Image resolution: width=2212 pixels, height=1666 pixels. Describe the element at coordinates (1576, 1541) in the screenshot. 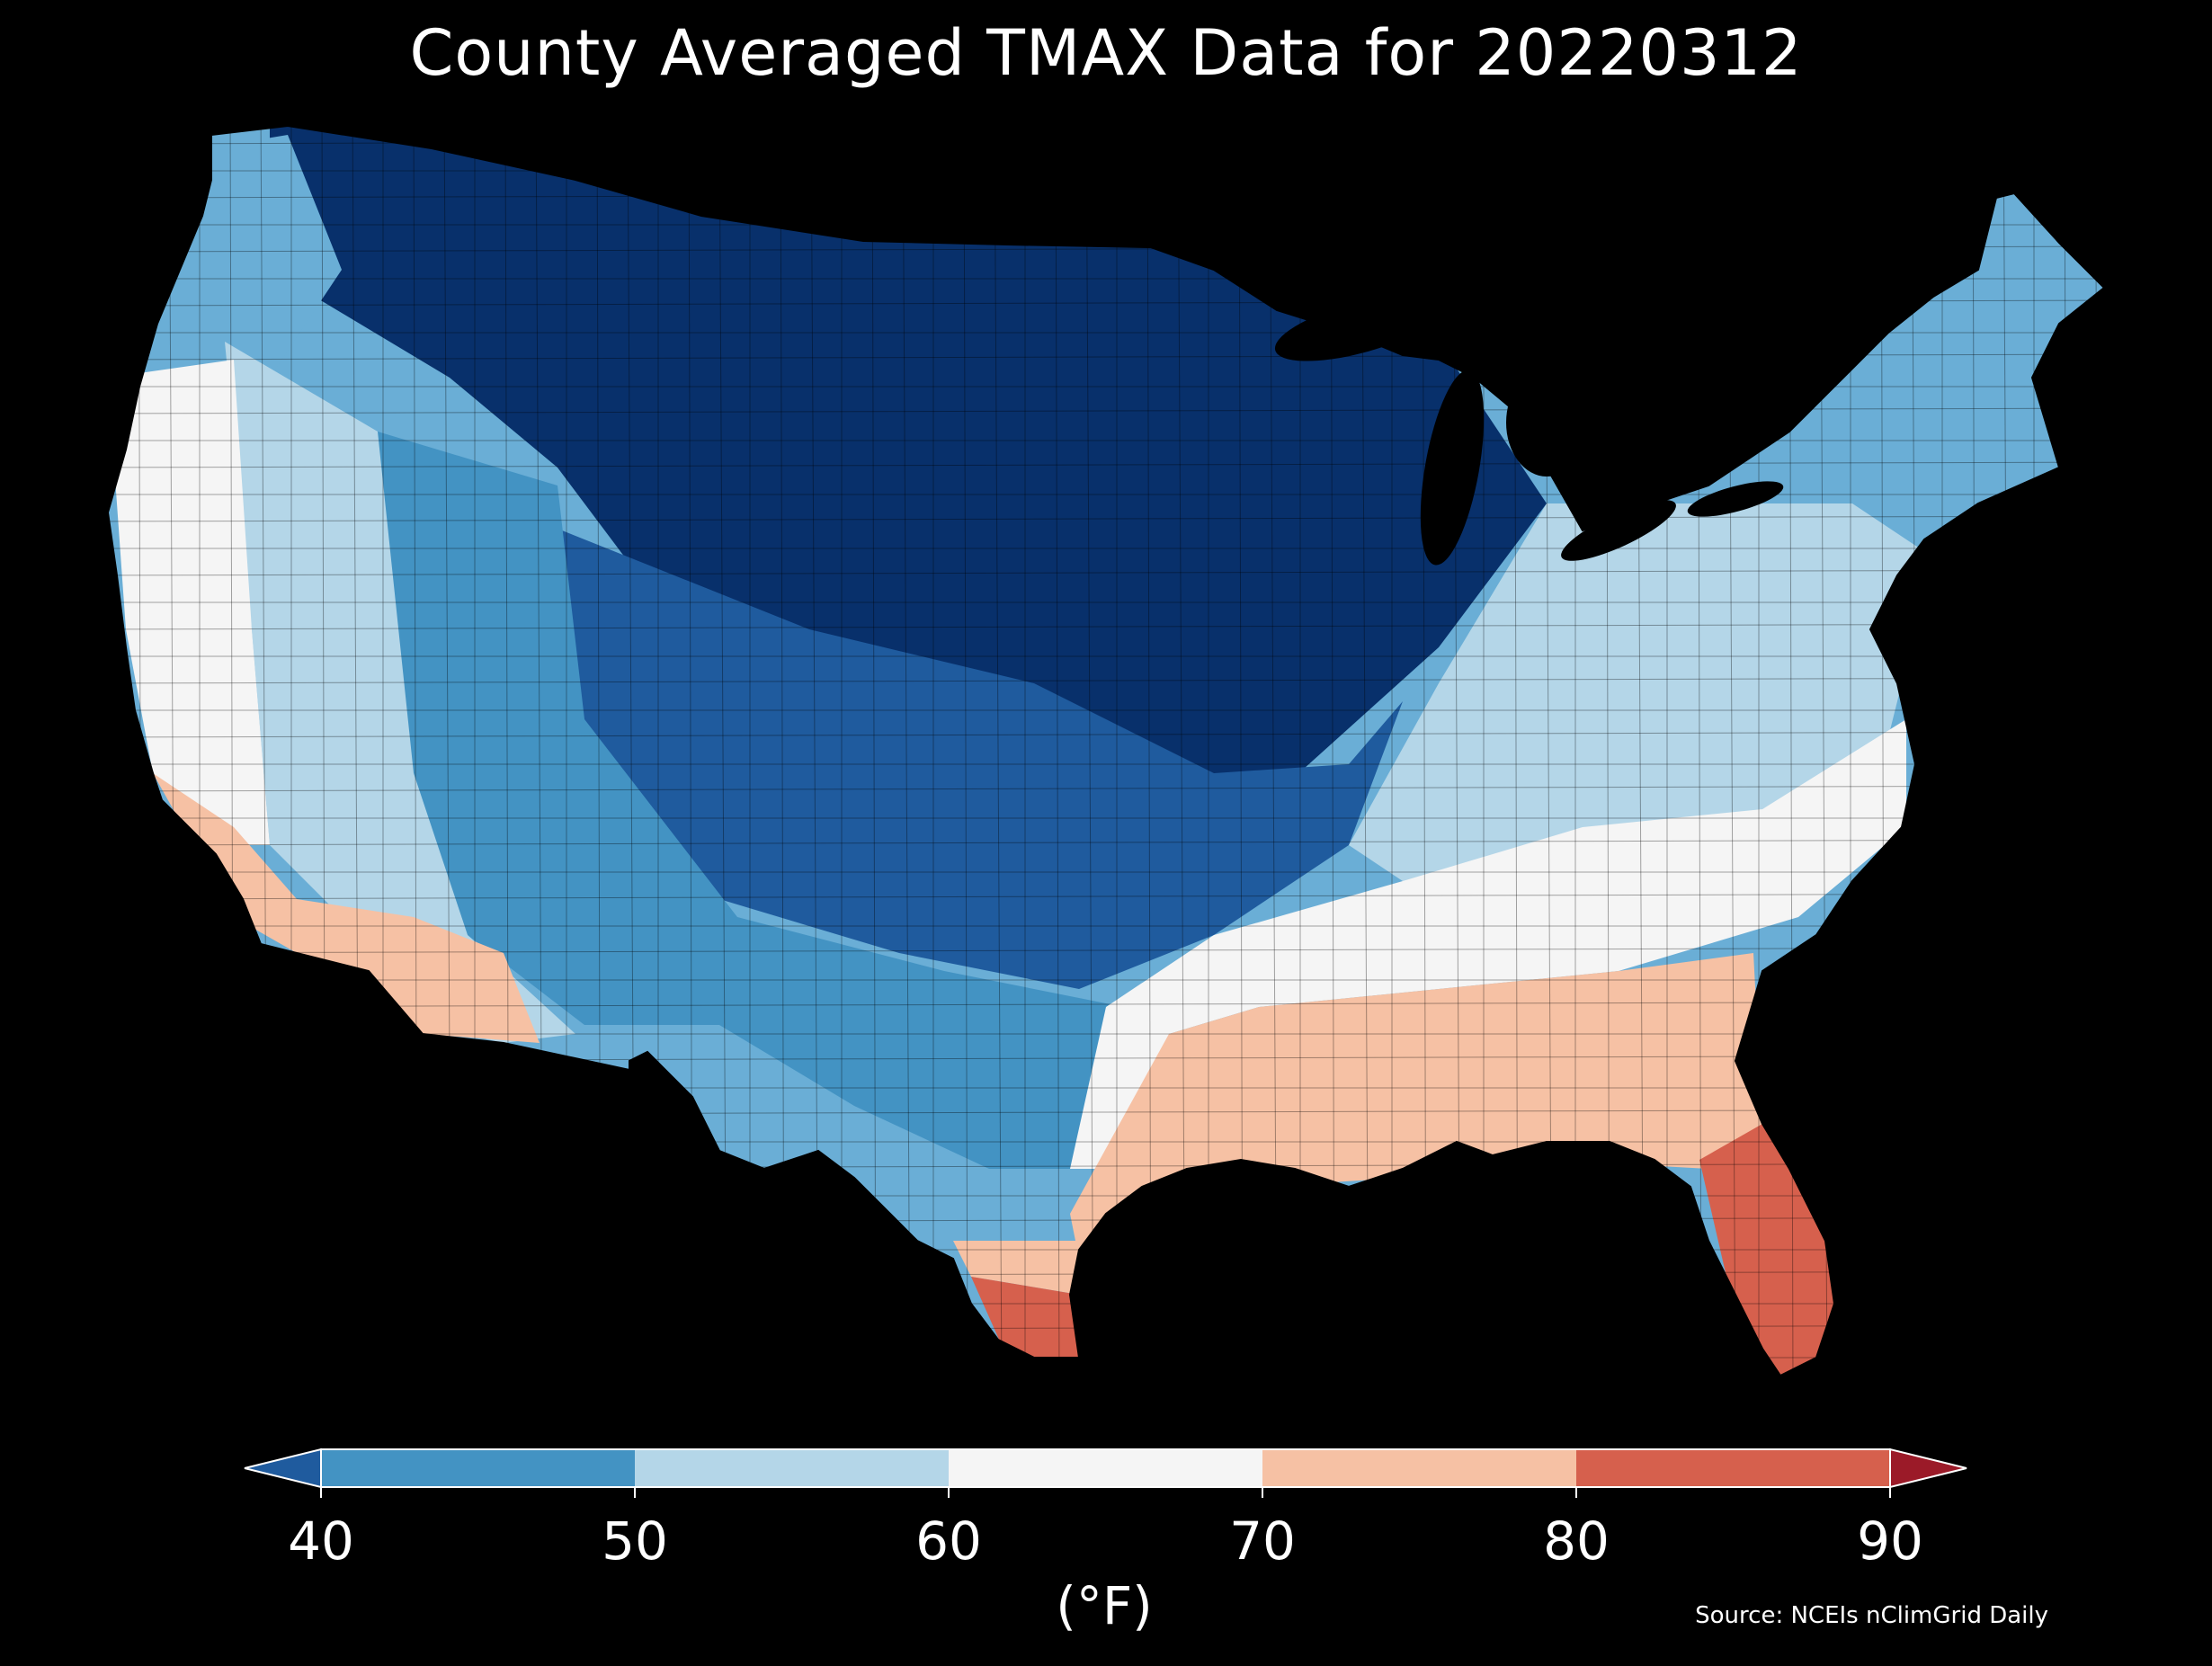

I see `colorbar-tick-label-80: 80` at that location.